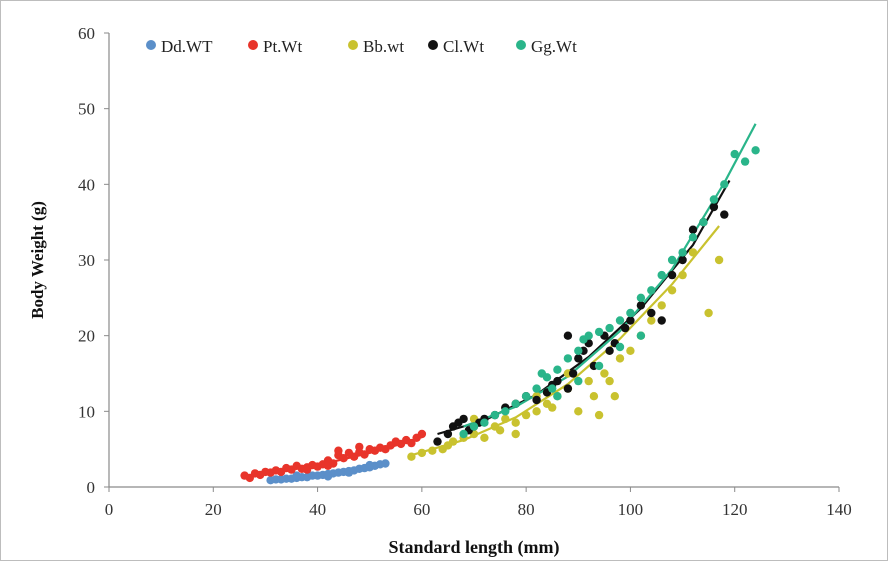 This screenshot has width=888, height=565. What do you see at coordinates (433, 45) in the screenshot?
I see `legend-marker-cl-wt` at bounding box center [433, 45].